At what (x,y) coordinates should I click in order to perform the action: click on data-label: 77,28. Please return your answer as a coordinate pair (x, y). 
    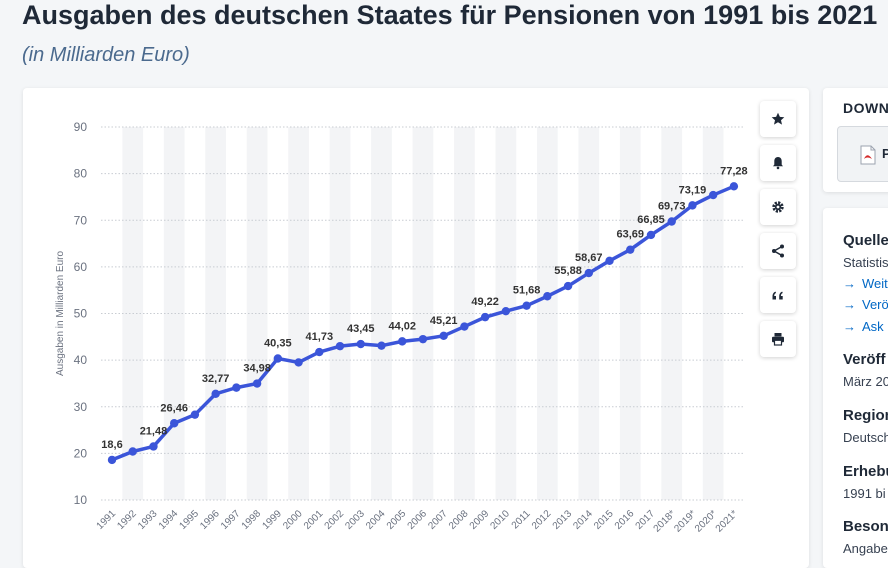
    Looking at the image, I should click on (734, 171).